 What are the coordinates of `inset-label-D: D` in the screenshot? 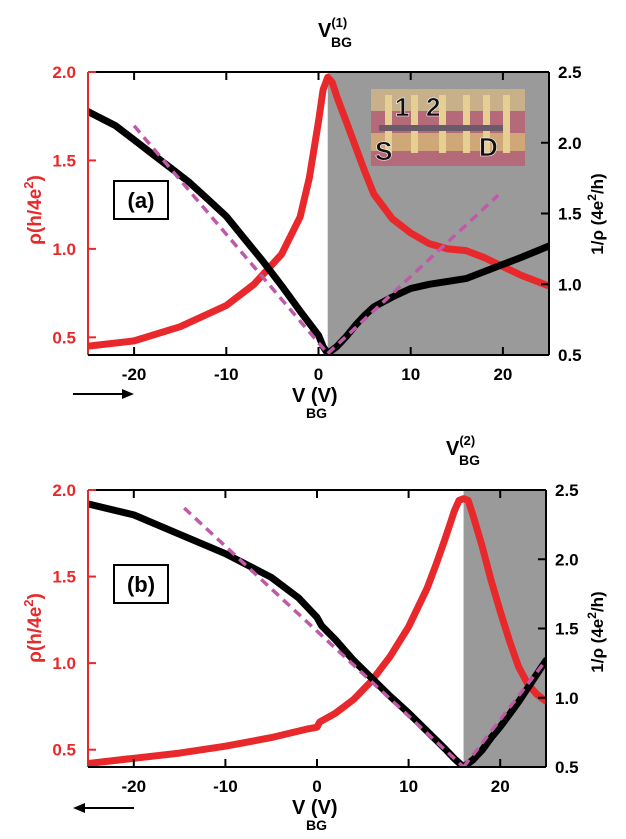 It's located at (488, 147).